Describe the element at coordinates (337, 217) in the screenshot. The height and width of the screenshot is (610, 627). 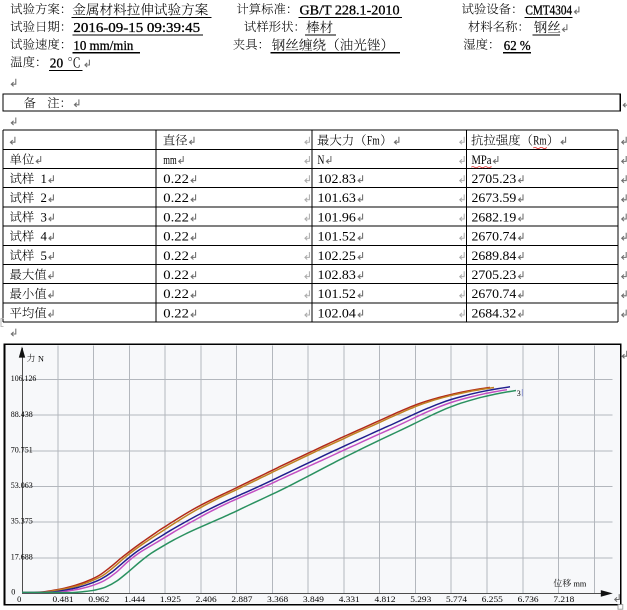
I see `svg-text: 101.96` at that location.